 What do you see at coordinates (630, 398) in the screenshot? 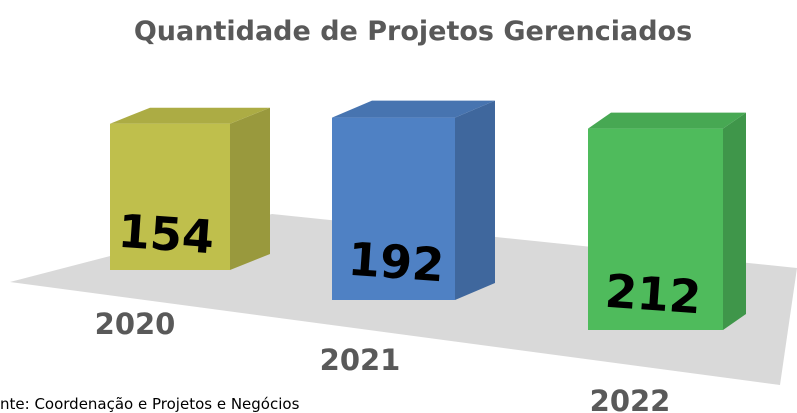
I see `category-label: 2022` at bounding box center [630, 398].